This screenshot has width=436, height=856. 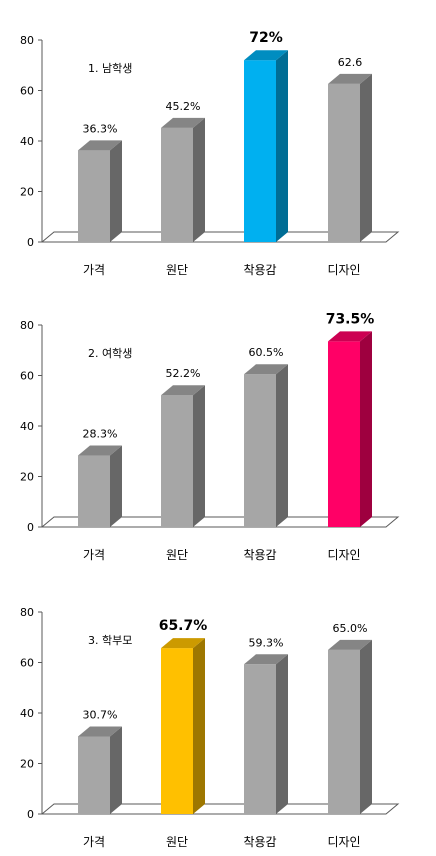 I want to click on value-label: 62.6, so click(x=350, y=62).